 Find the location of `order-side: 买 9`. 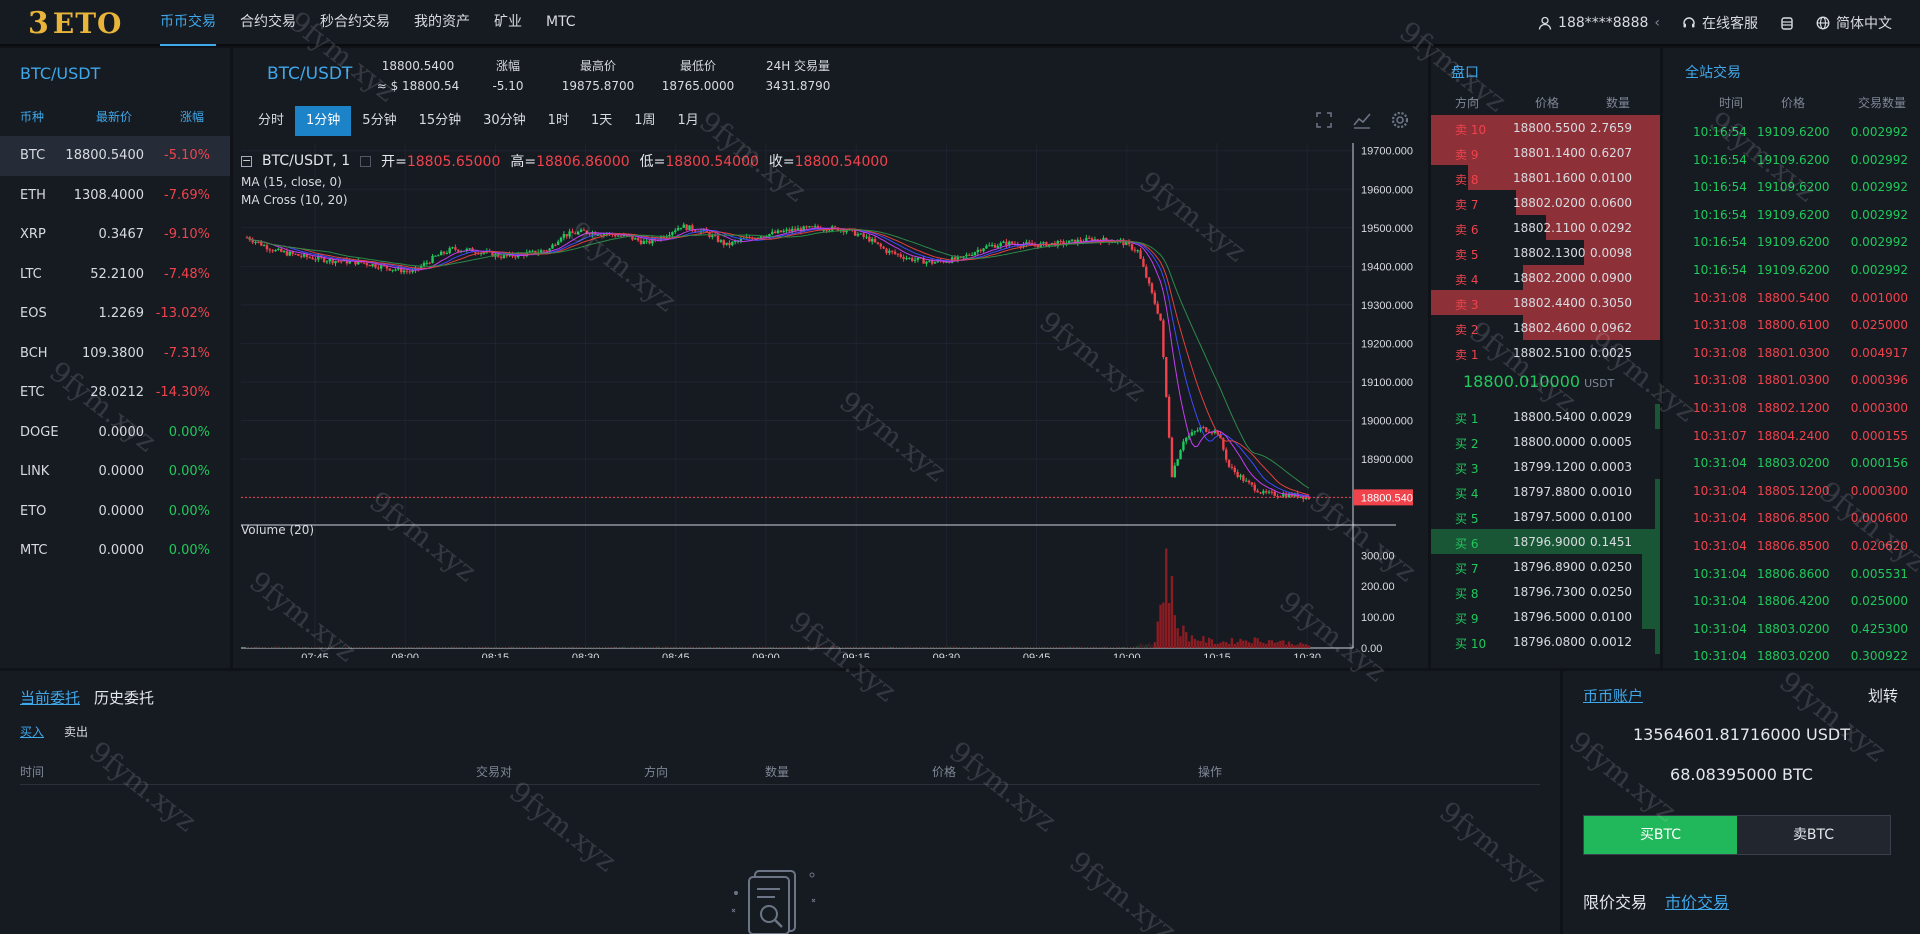

order-side: 买 9 is located at coordinates (1467, 619).